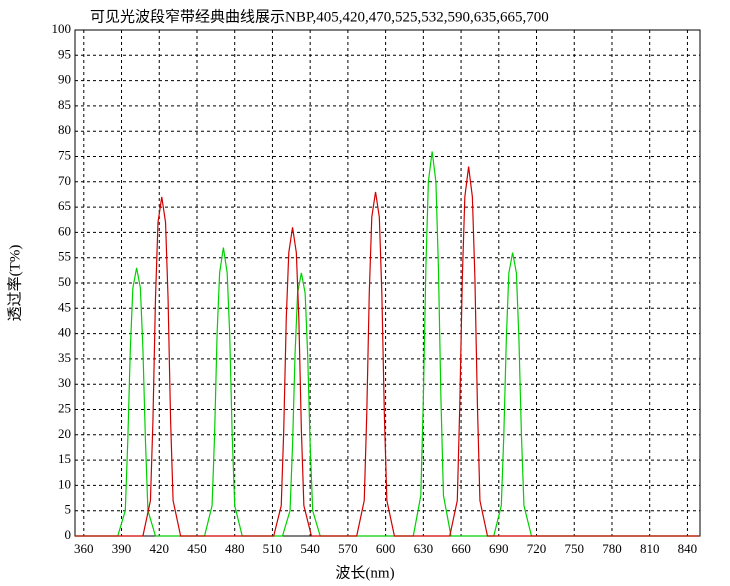  Describe the element at coordinates (64, 256) in the screenshot. I see `y-tick-label: 55` at that location.